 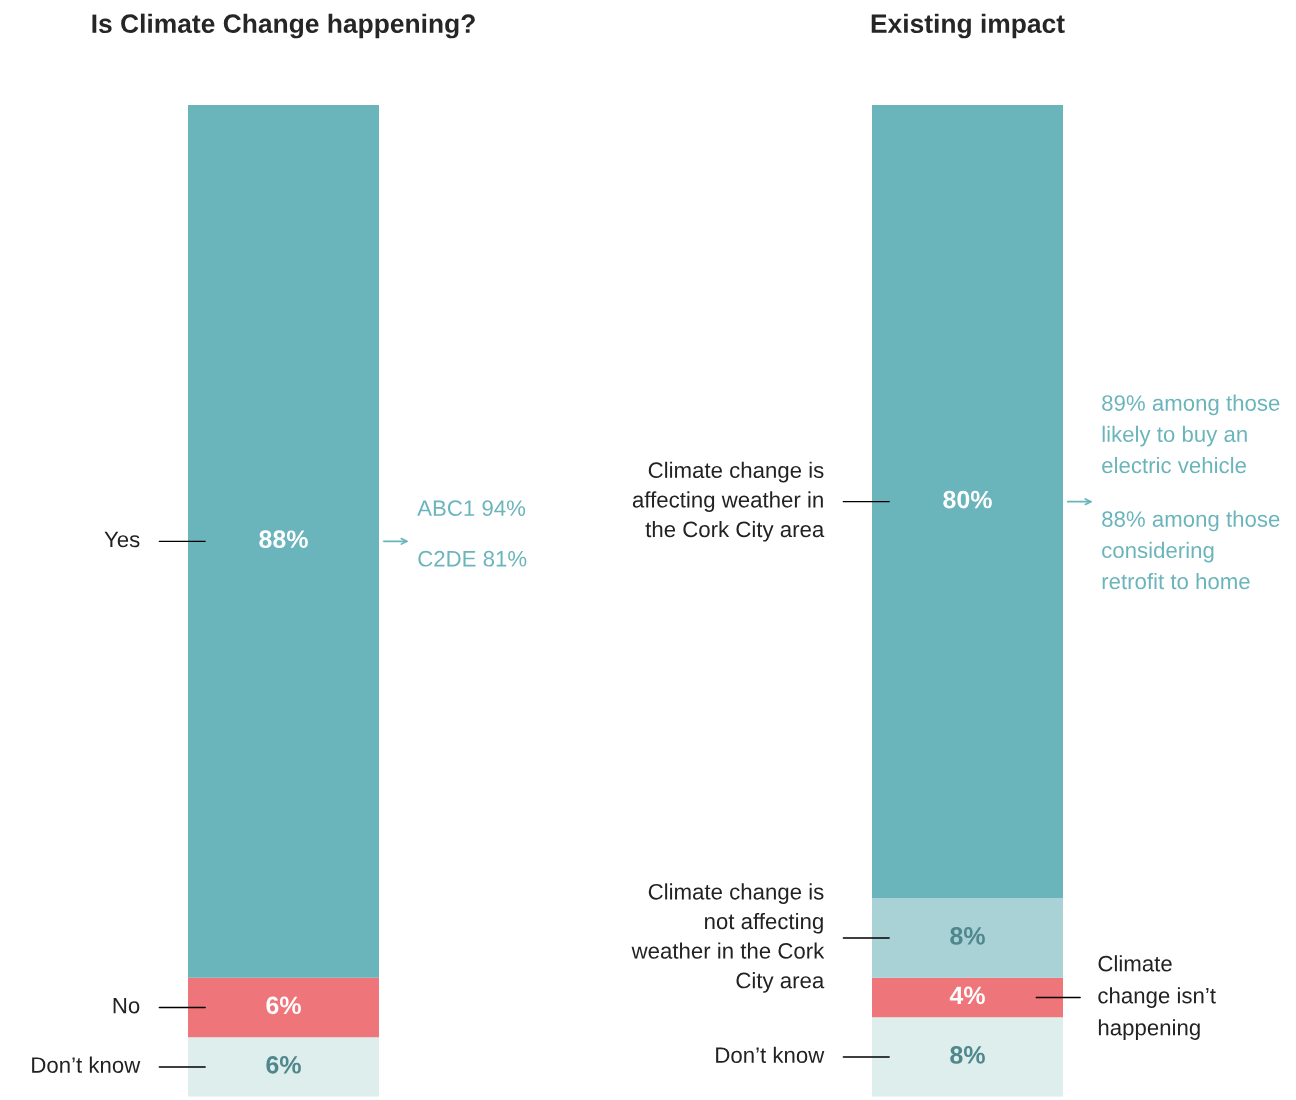 What do you see at coordinates (1191, 550) in the screenshot?
I see `text: 88% among those considering retrofit to home` at bounding box center [1191, 550].